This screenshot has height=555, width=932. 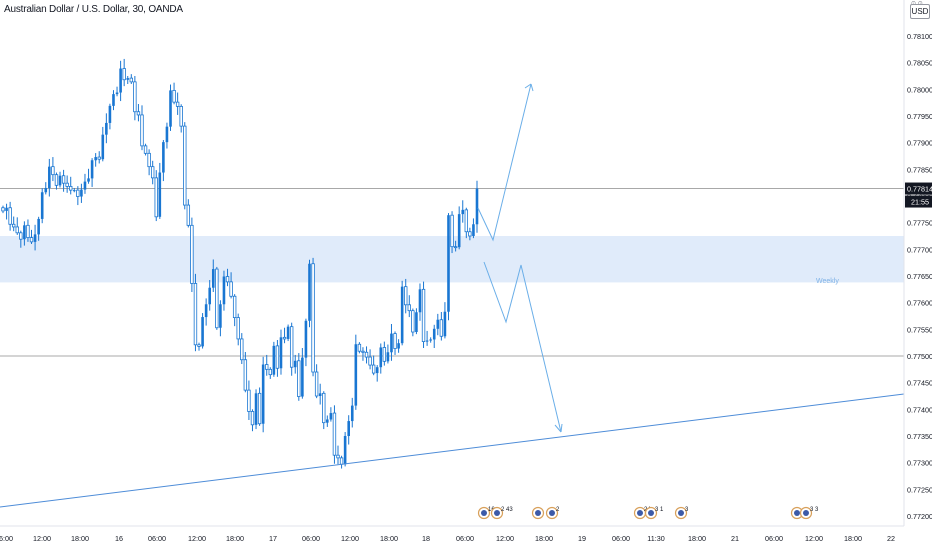 I want to click on arrowhead-up-right, so click(x=532, y=87).